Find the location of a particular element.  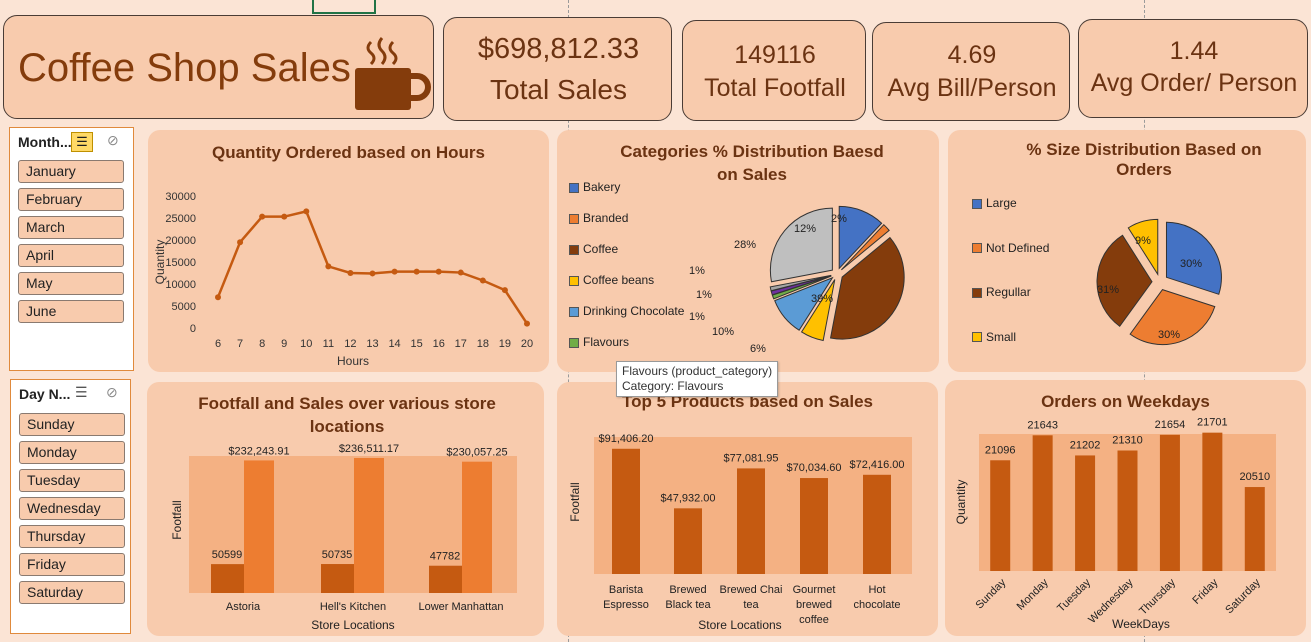

x-axis-label: Store Locations is located at coordinates (352, 625).